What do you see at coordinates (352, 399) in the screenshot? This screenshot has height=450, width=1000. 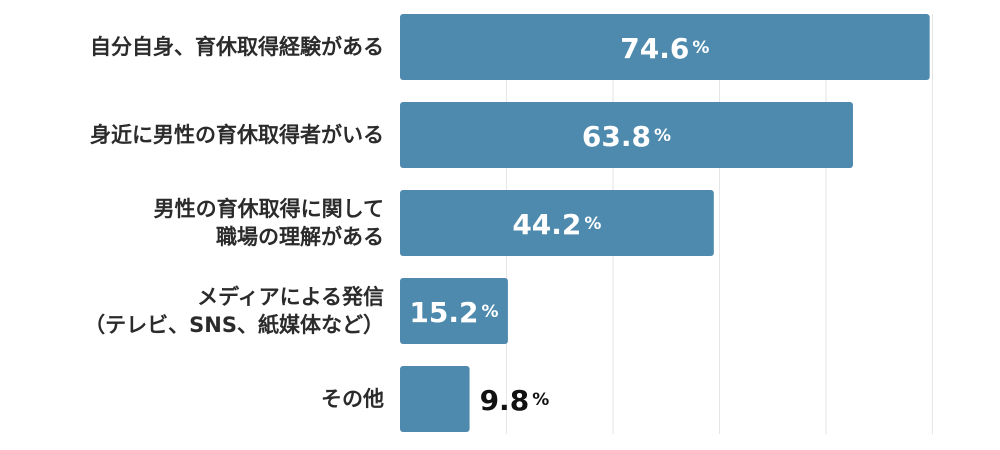 I see `category-label: その他` at bounding box center [352, 399].